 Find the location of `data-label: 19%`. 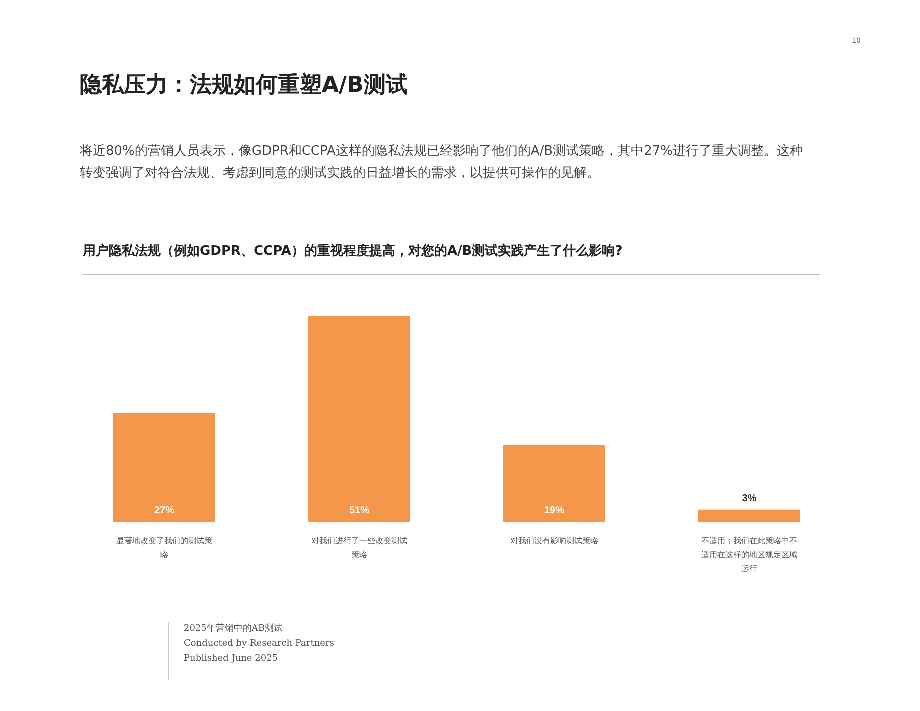

data-label: 19% is located at coordinates (554, 511).